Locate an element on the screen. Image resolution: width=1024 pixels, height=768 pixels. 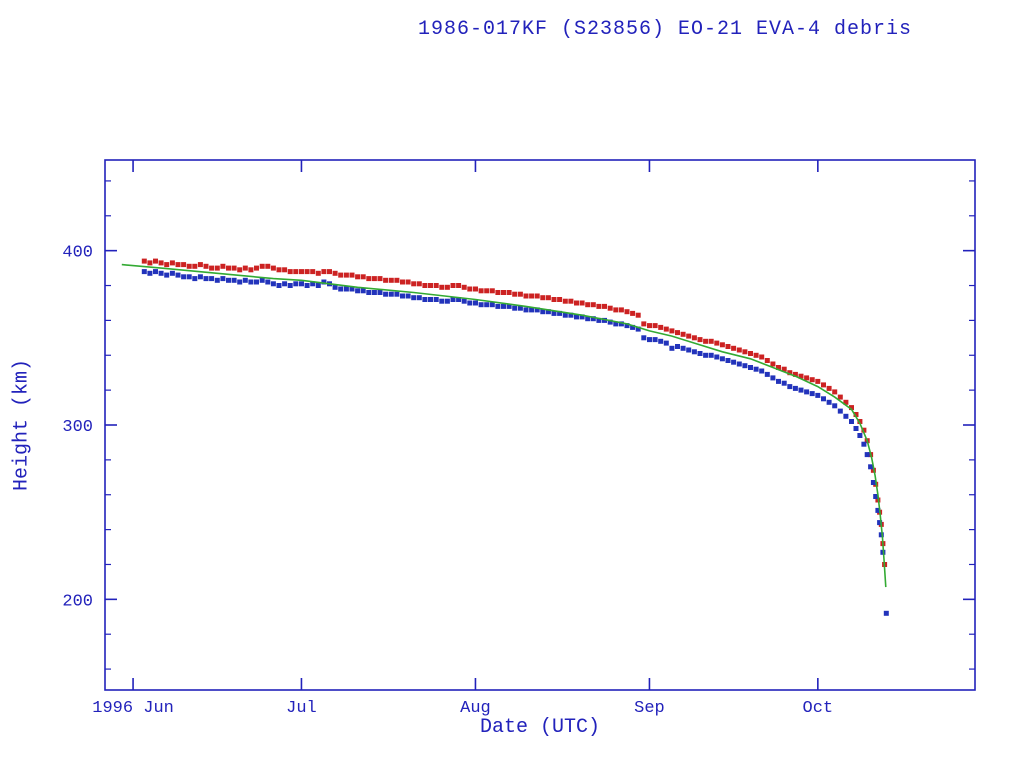
x-axis-label: Date (UTC) is located at coordinates (540, 727).